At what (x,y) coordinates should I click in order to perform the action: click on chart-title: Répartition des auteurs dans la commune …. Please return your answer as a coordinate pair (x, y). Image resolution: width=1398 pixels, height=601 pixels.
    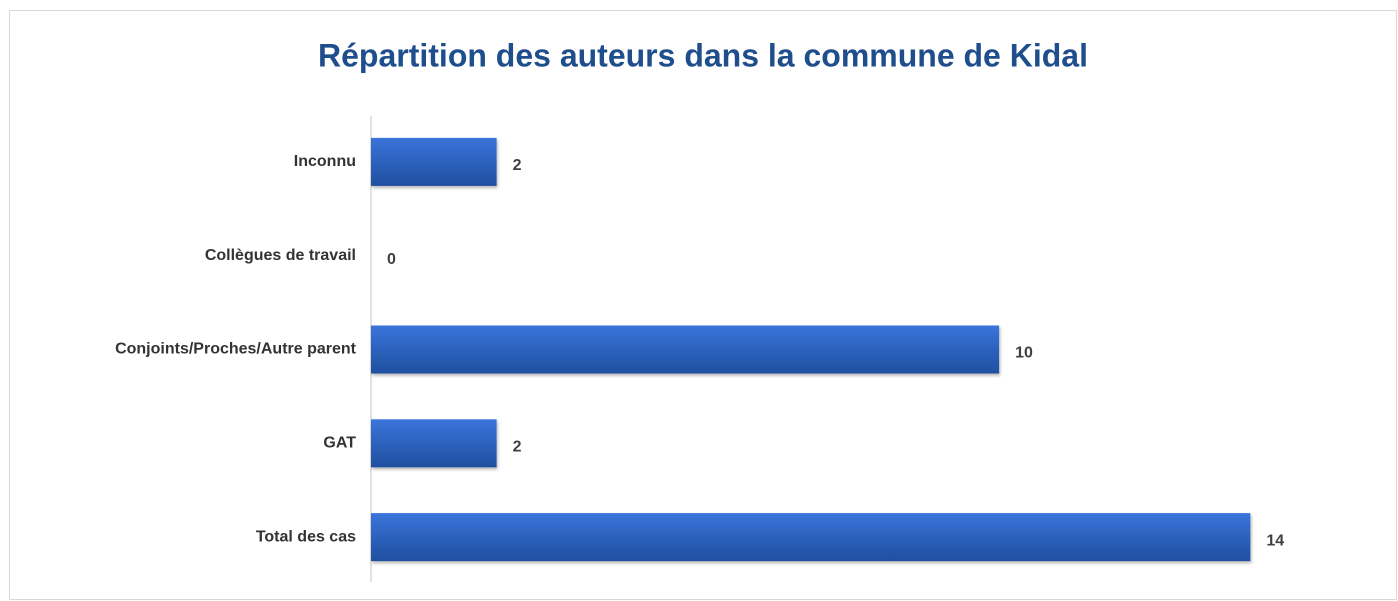
    Looking at the image, I should click on (703, 55).